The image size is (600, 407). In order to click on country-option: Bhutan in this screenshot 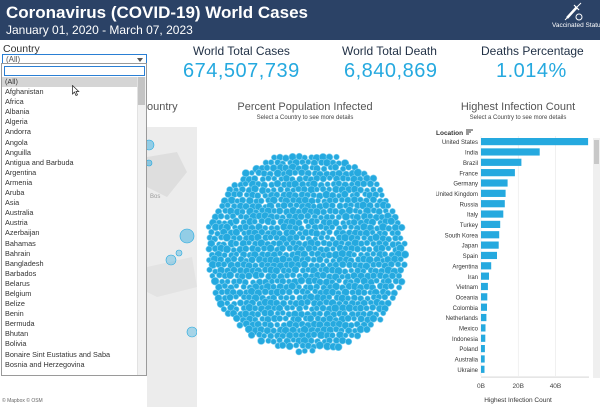, I will do `click(17, 334)`.